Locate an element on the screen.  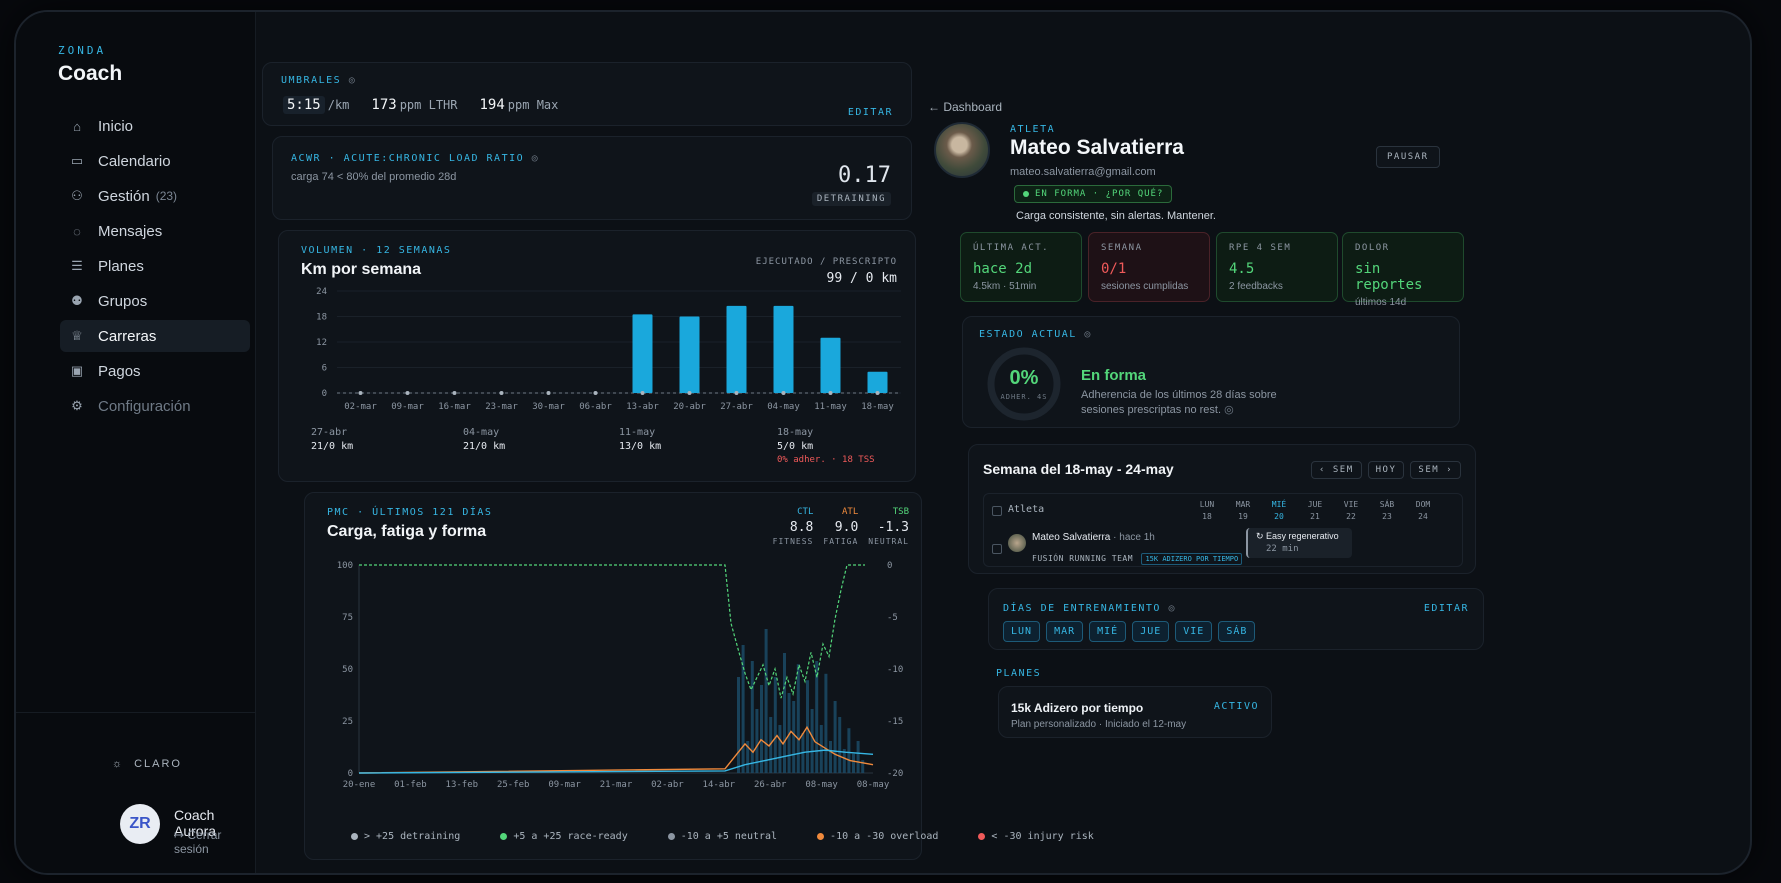
metric-value: 8.8 is located at coordinates (801, 527).